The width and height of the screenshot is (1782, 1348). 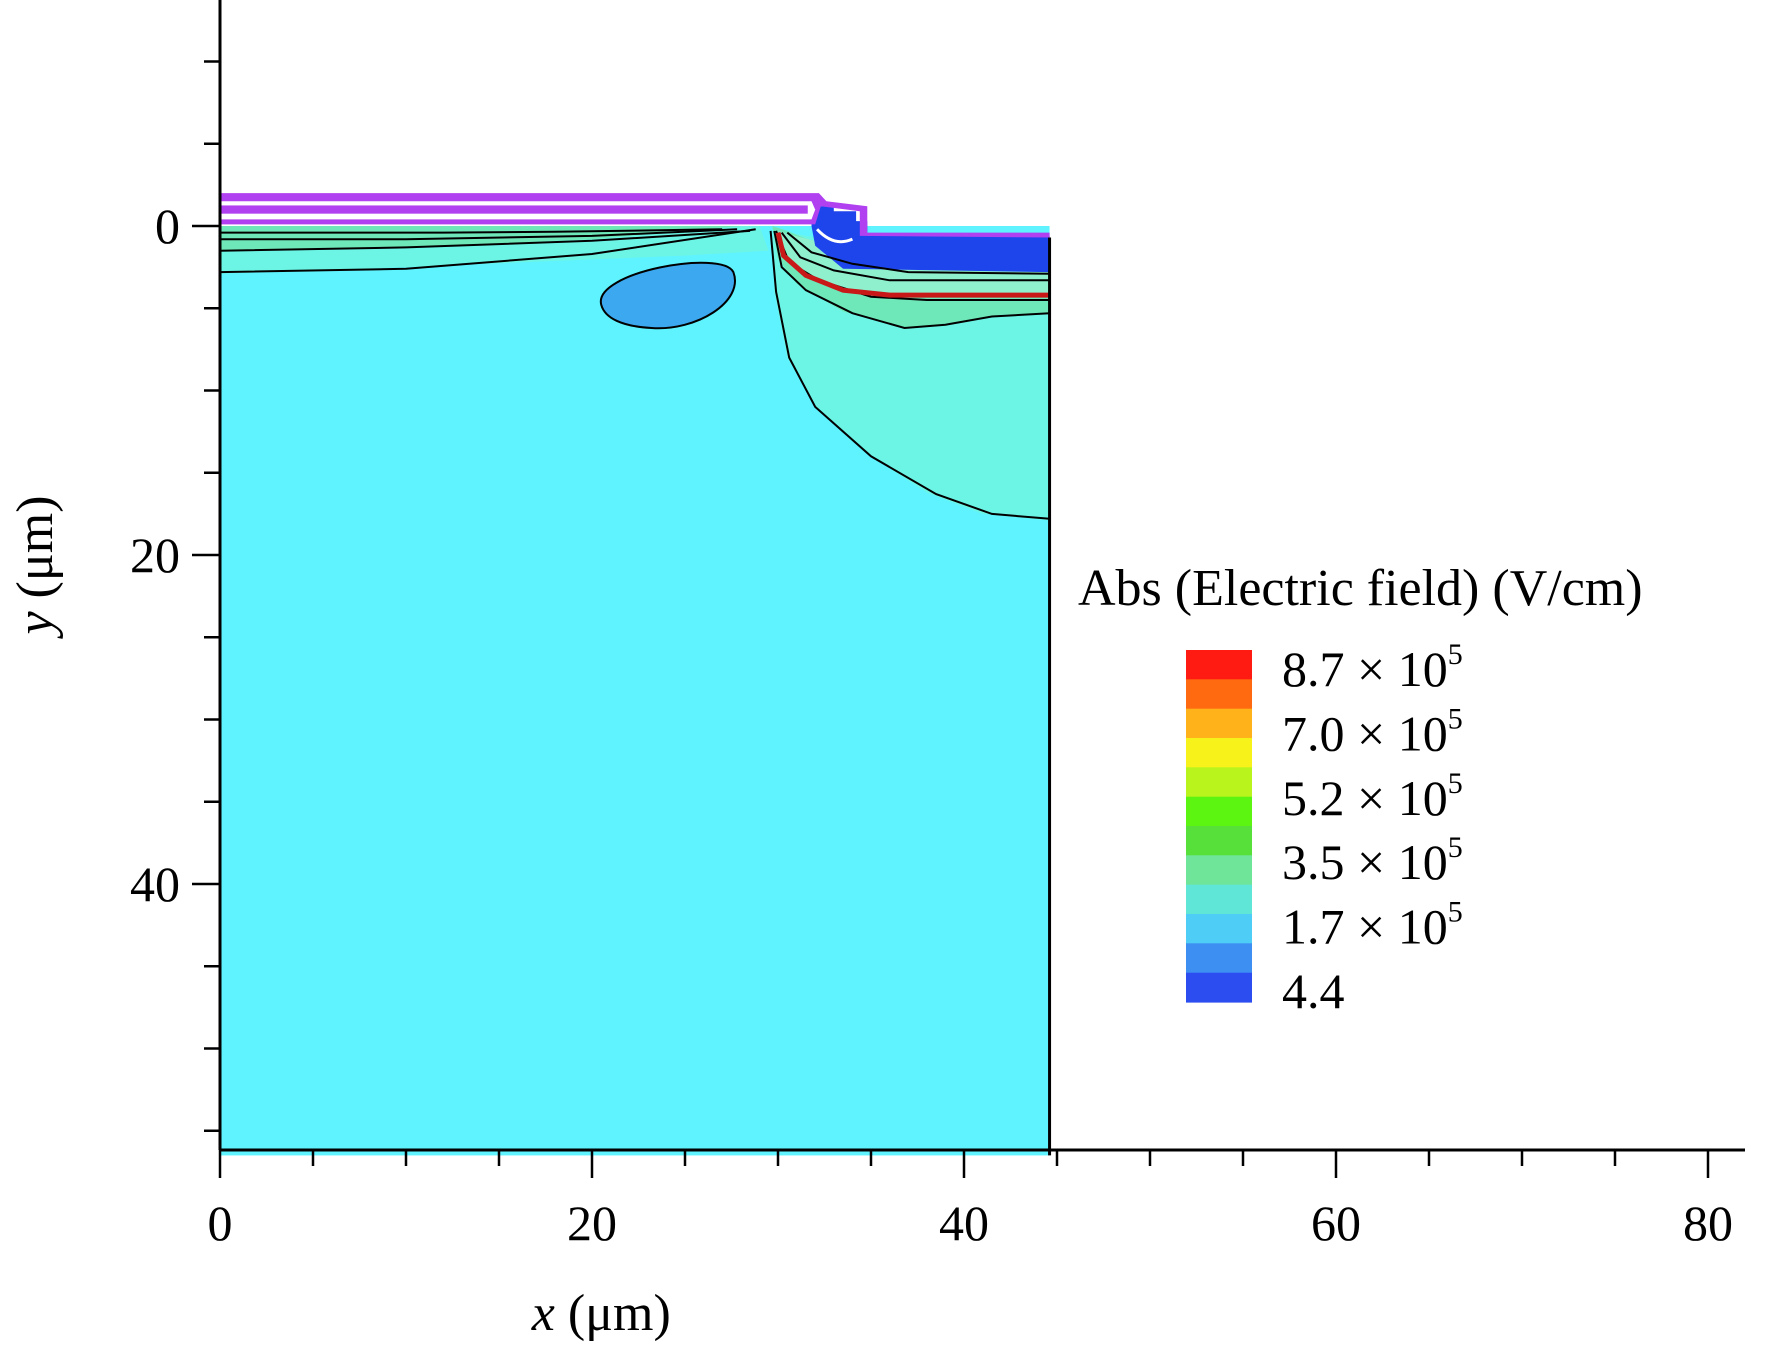 What do you see at coordinates (35, 567) in the screenshot?
I see `y-axis-title: y (μm)` at bounding box center [35, 567].